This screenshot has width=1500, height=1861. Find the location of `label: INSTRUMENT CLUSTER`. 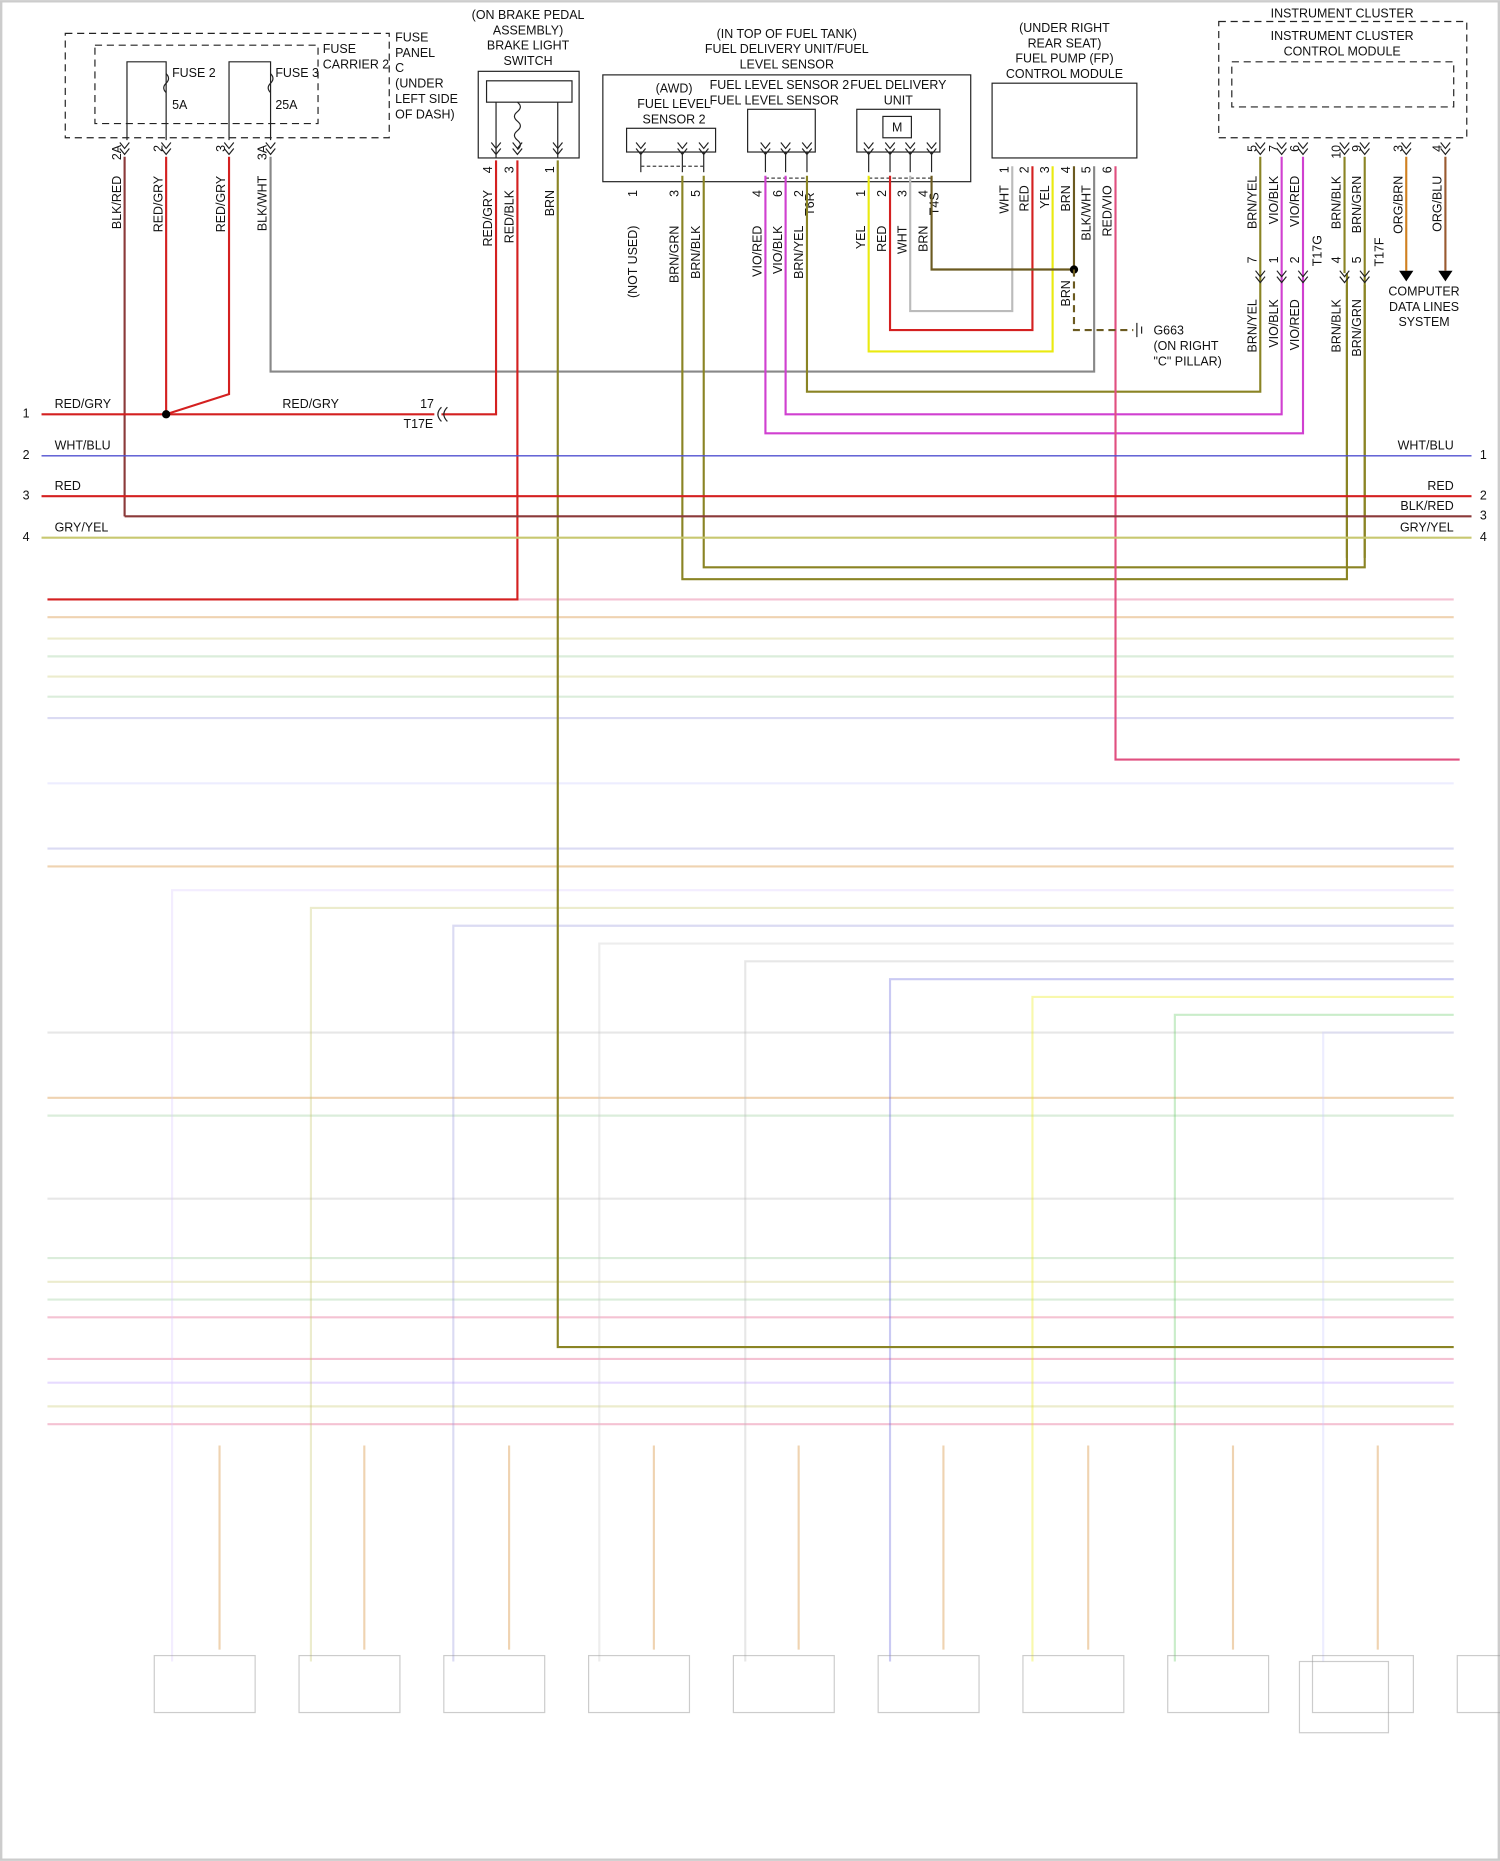

label: INSTRUMENT CLUSTER is located at coordinates (1342, 14).